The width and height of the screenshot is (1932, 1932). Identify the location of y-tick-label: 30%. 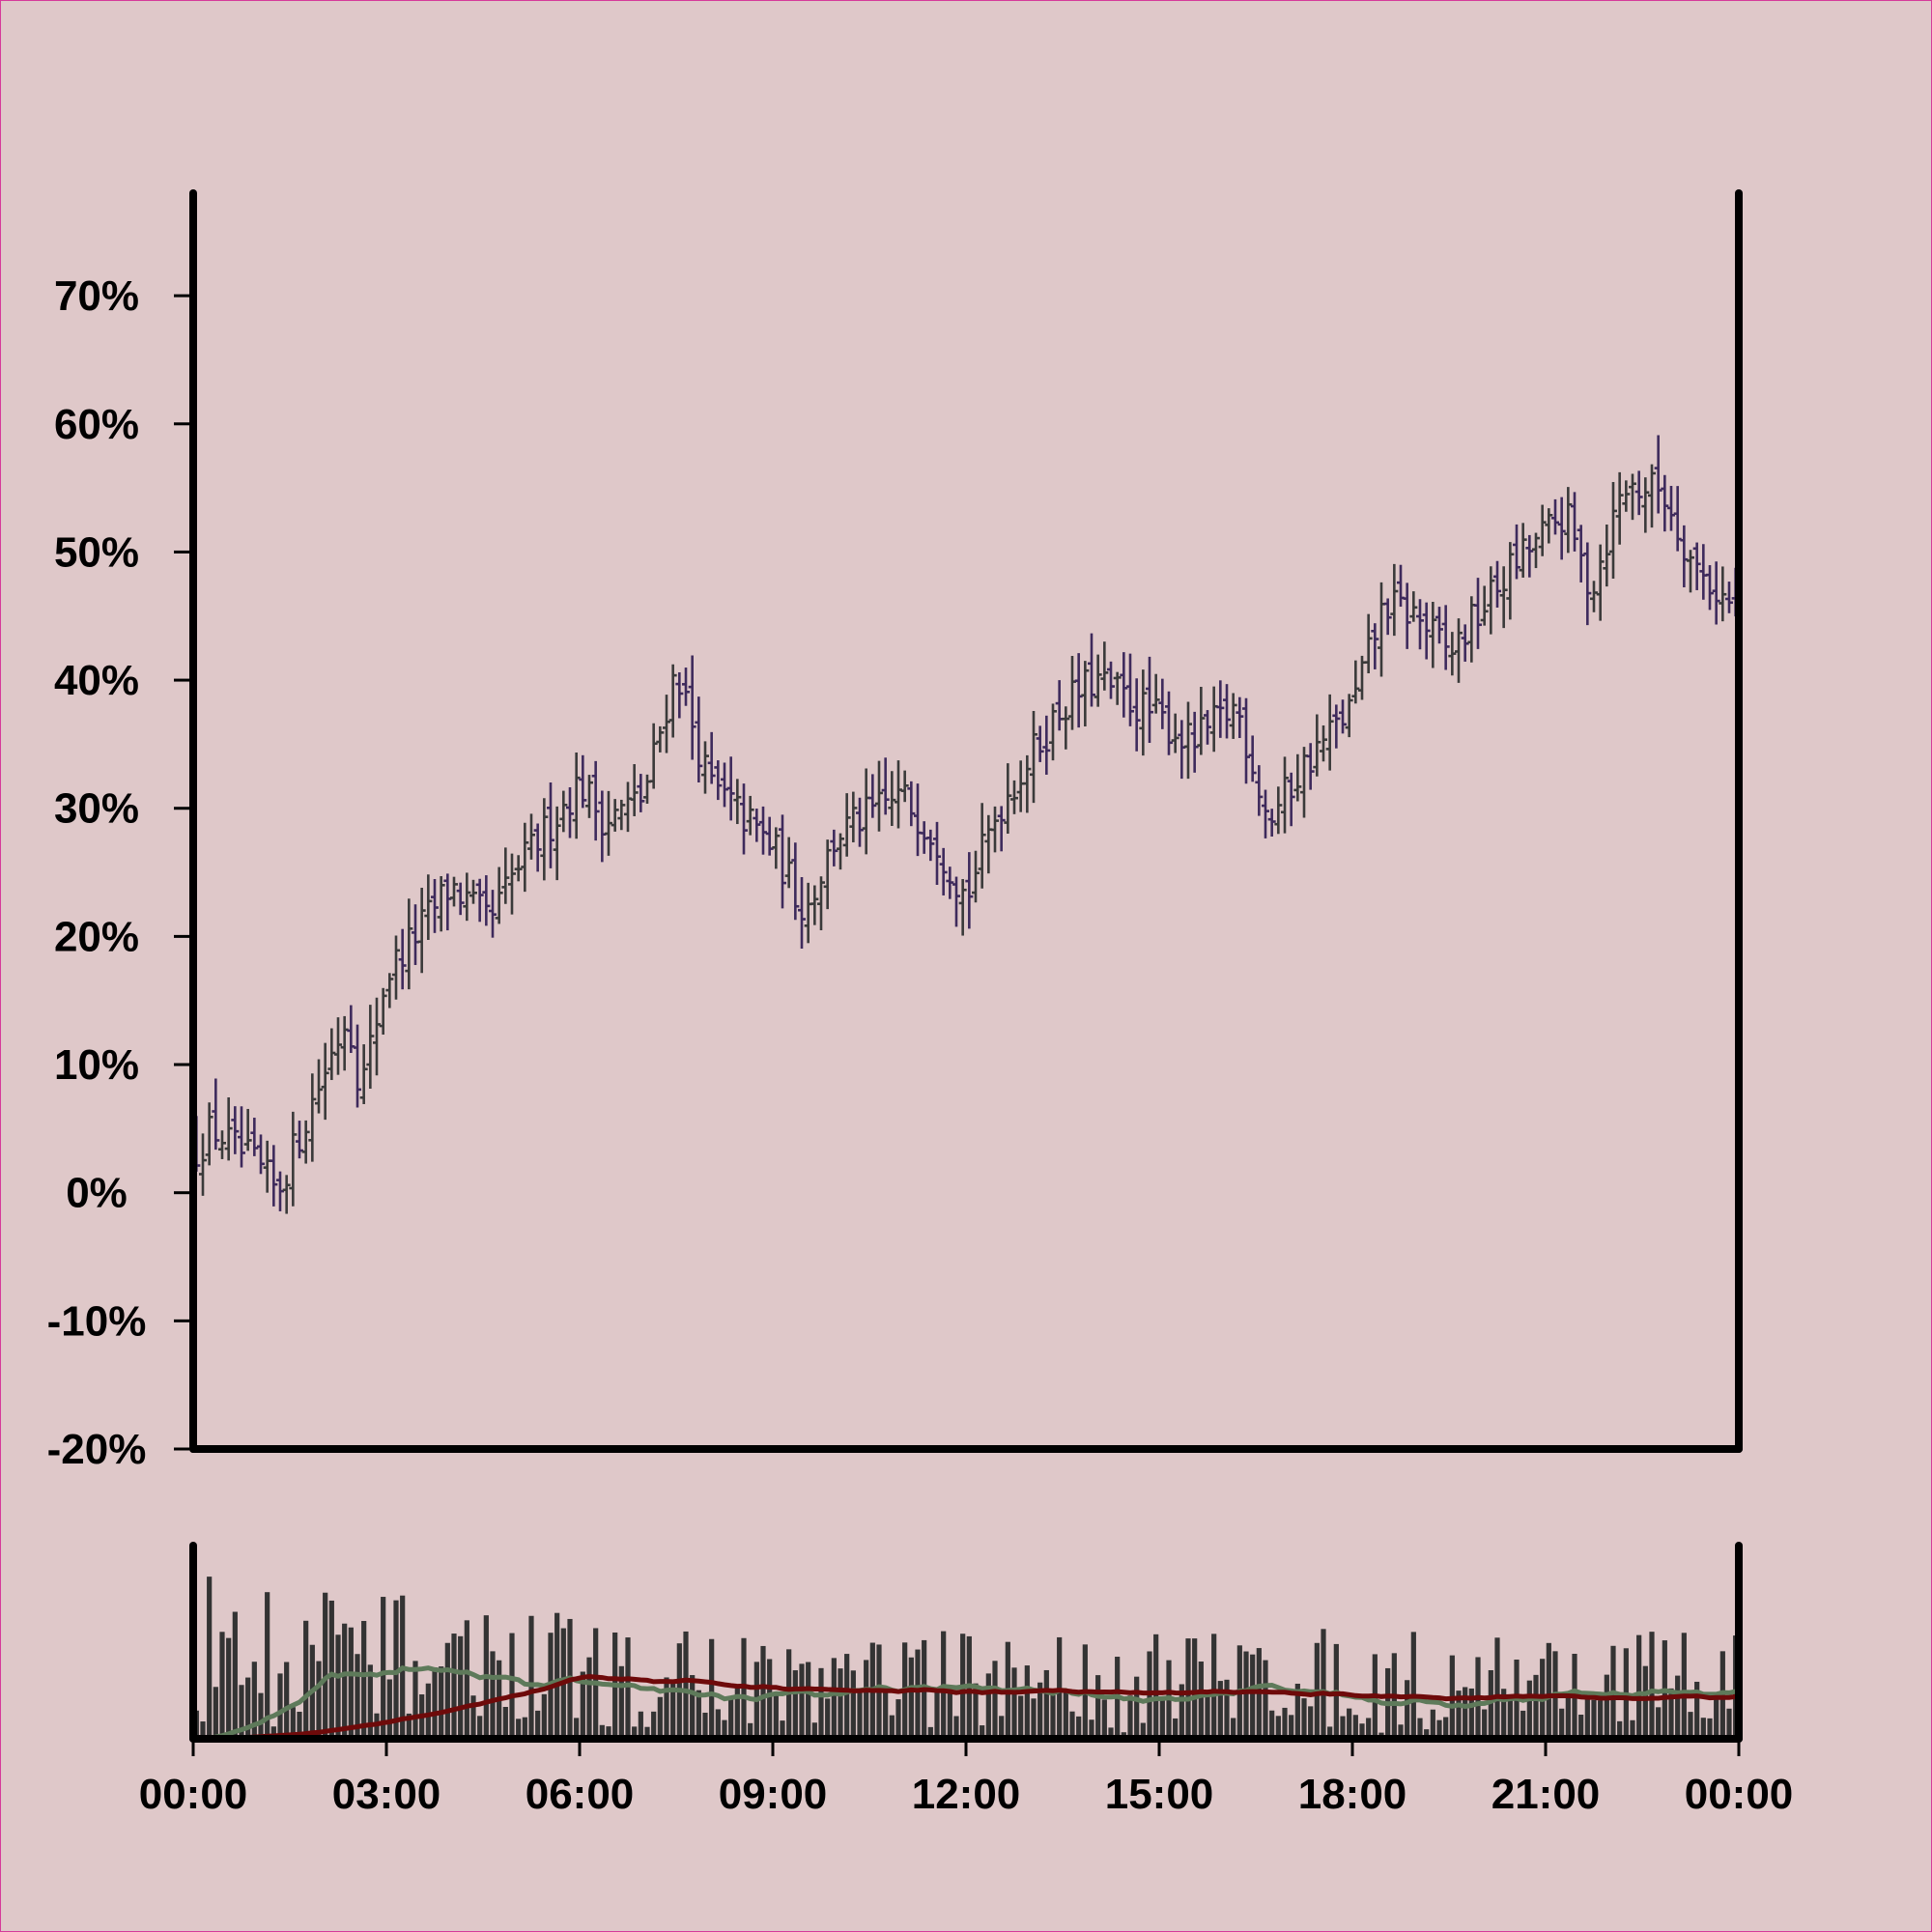
(96, 809).